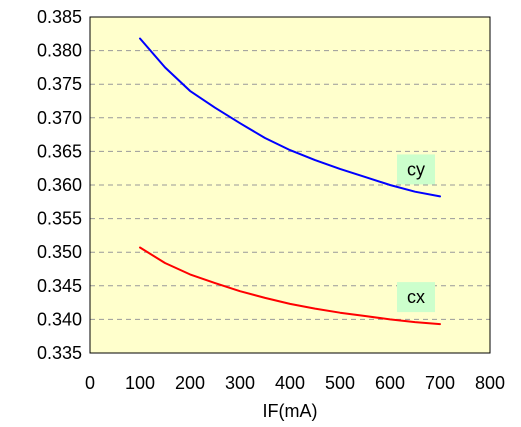  Describe the element at coordinates (290, 286) in the screenshot. I see `series-line-cx` at that location.